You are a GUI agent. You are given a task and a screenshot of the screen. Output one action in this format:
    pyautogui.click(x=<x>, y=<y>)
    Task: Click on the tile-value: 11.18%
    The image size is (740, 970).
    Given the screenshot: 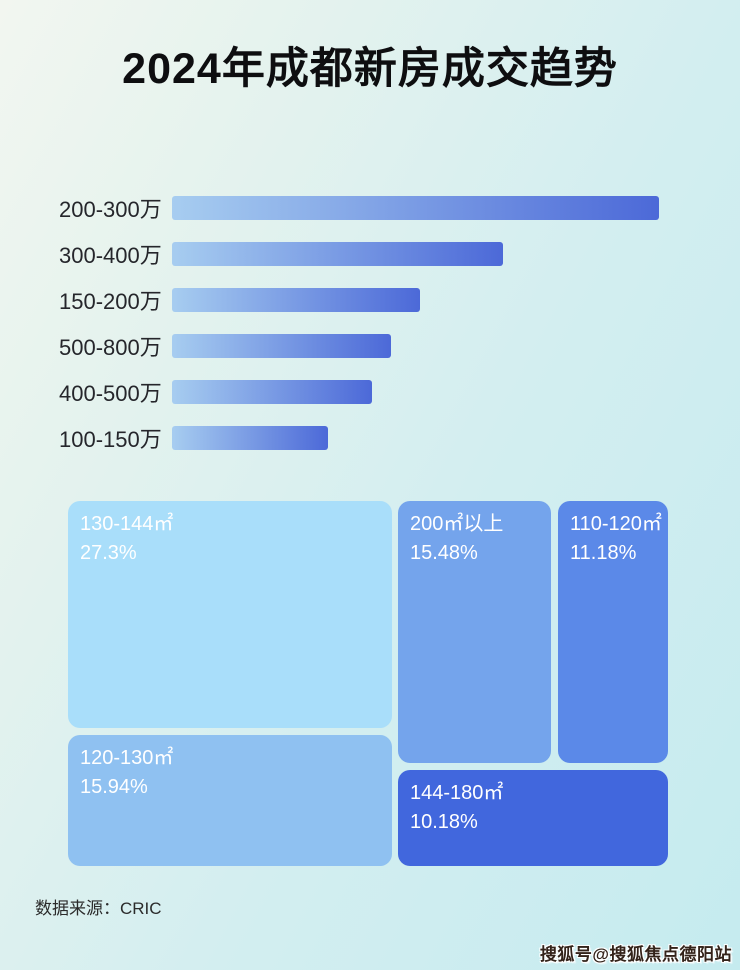 What is the action you would take?
    pyautogui.click(x=603, y=553)
    